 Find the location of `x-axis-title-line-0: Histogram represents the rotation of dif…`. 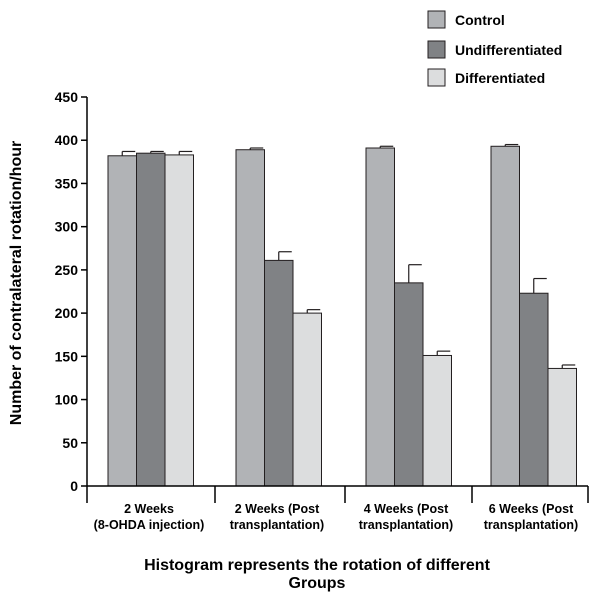

x-axis-title-line-0: Histogram represents the rotation of dif… is located at coordinates (317, 565).